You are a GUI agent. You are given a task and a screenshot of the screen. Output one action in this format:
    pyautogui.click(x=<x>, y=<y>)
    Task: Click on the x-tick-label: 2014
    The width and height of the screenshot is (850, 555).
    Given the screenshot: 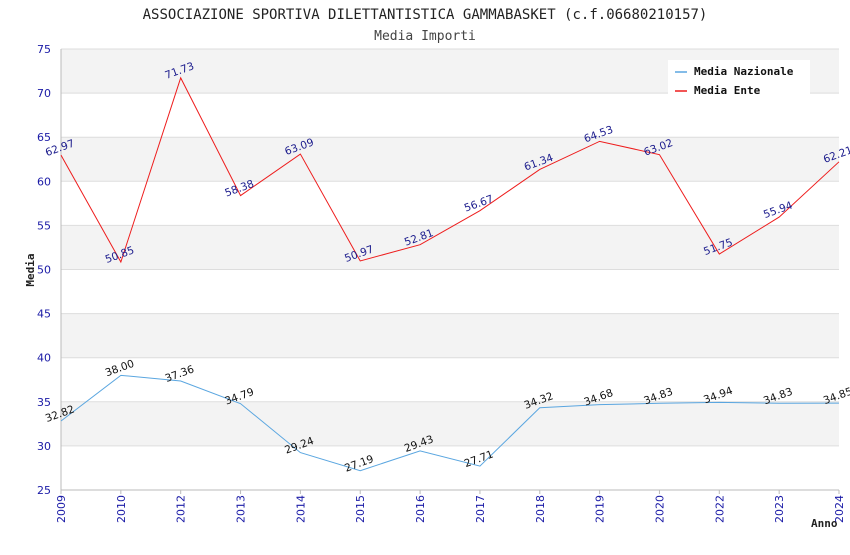 What is the action you would take?
    pyautogui.click(x=300, y=509)
    